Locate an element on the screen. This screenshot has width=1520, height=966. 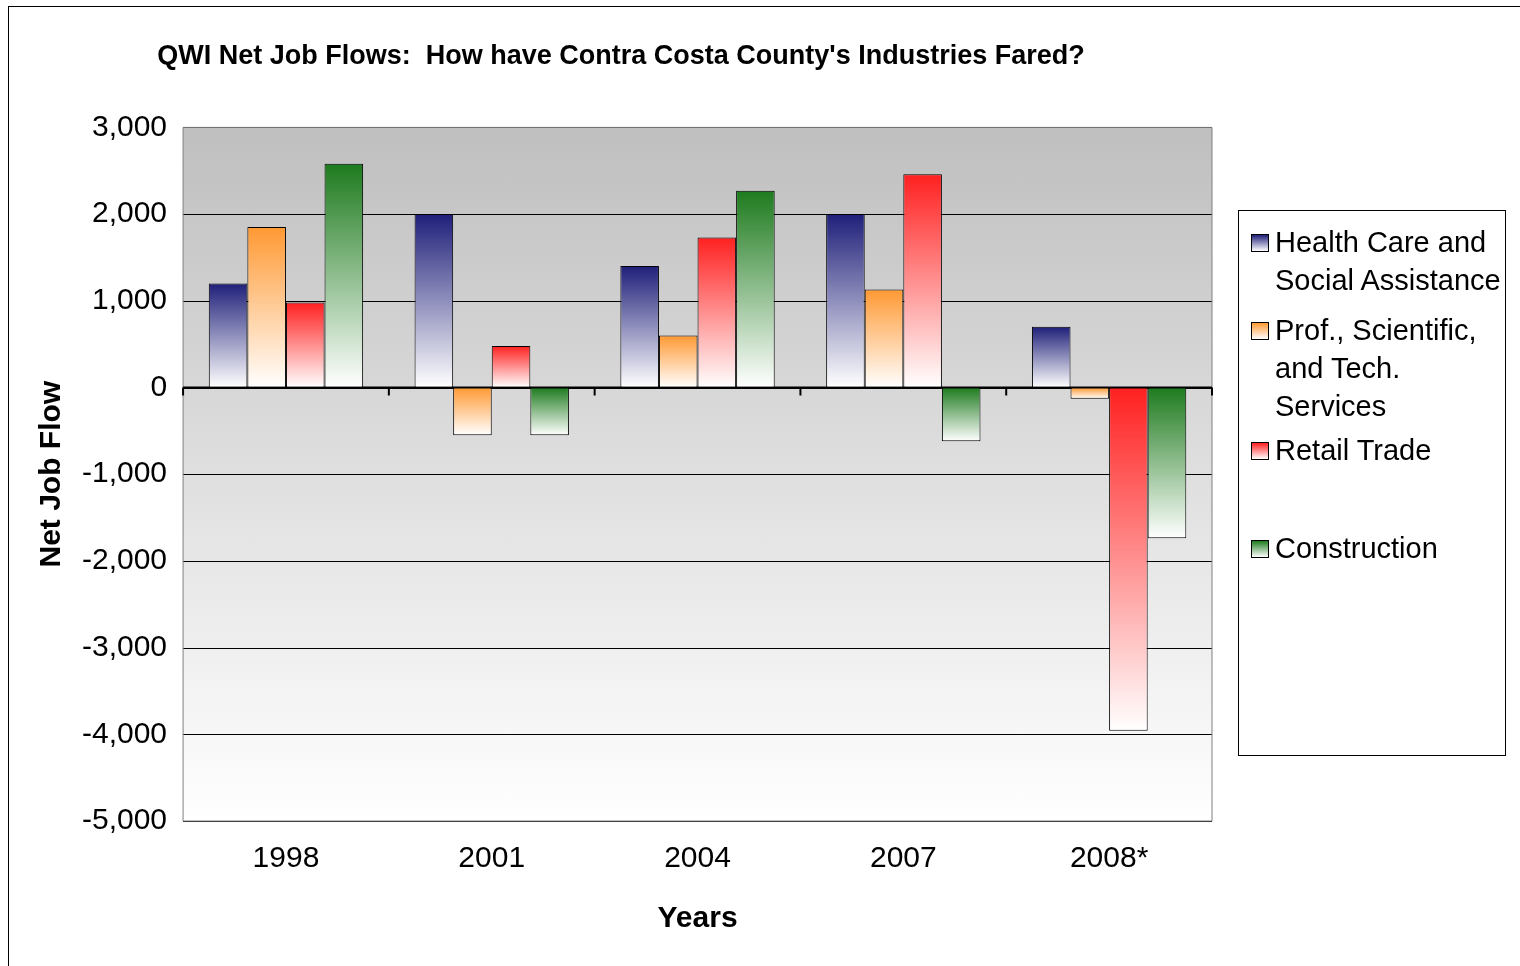
x-tick-label: 1998 is located at coordinates (286, 857).